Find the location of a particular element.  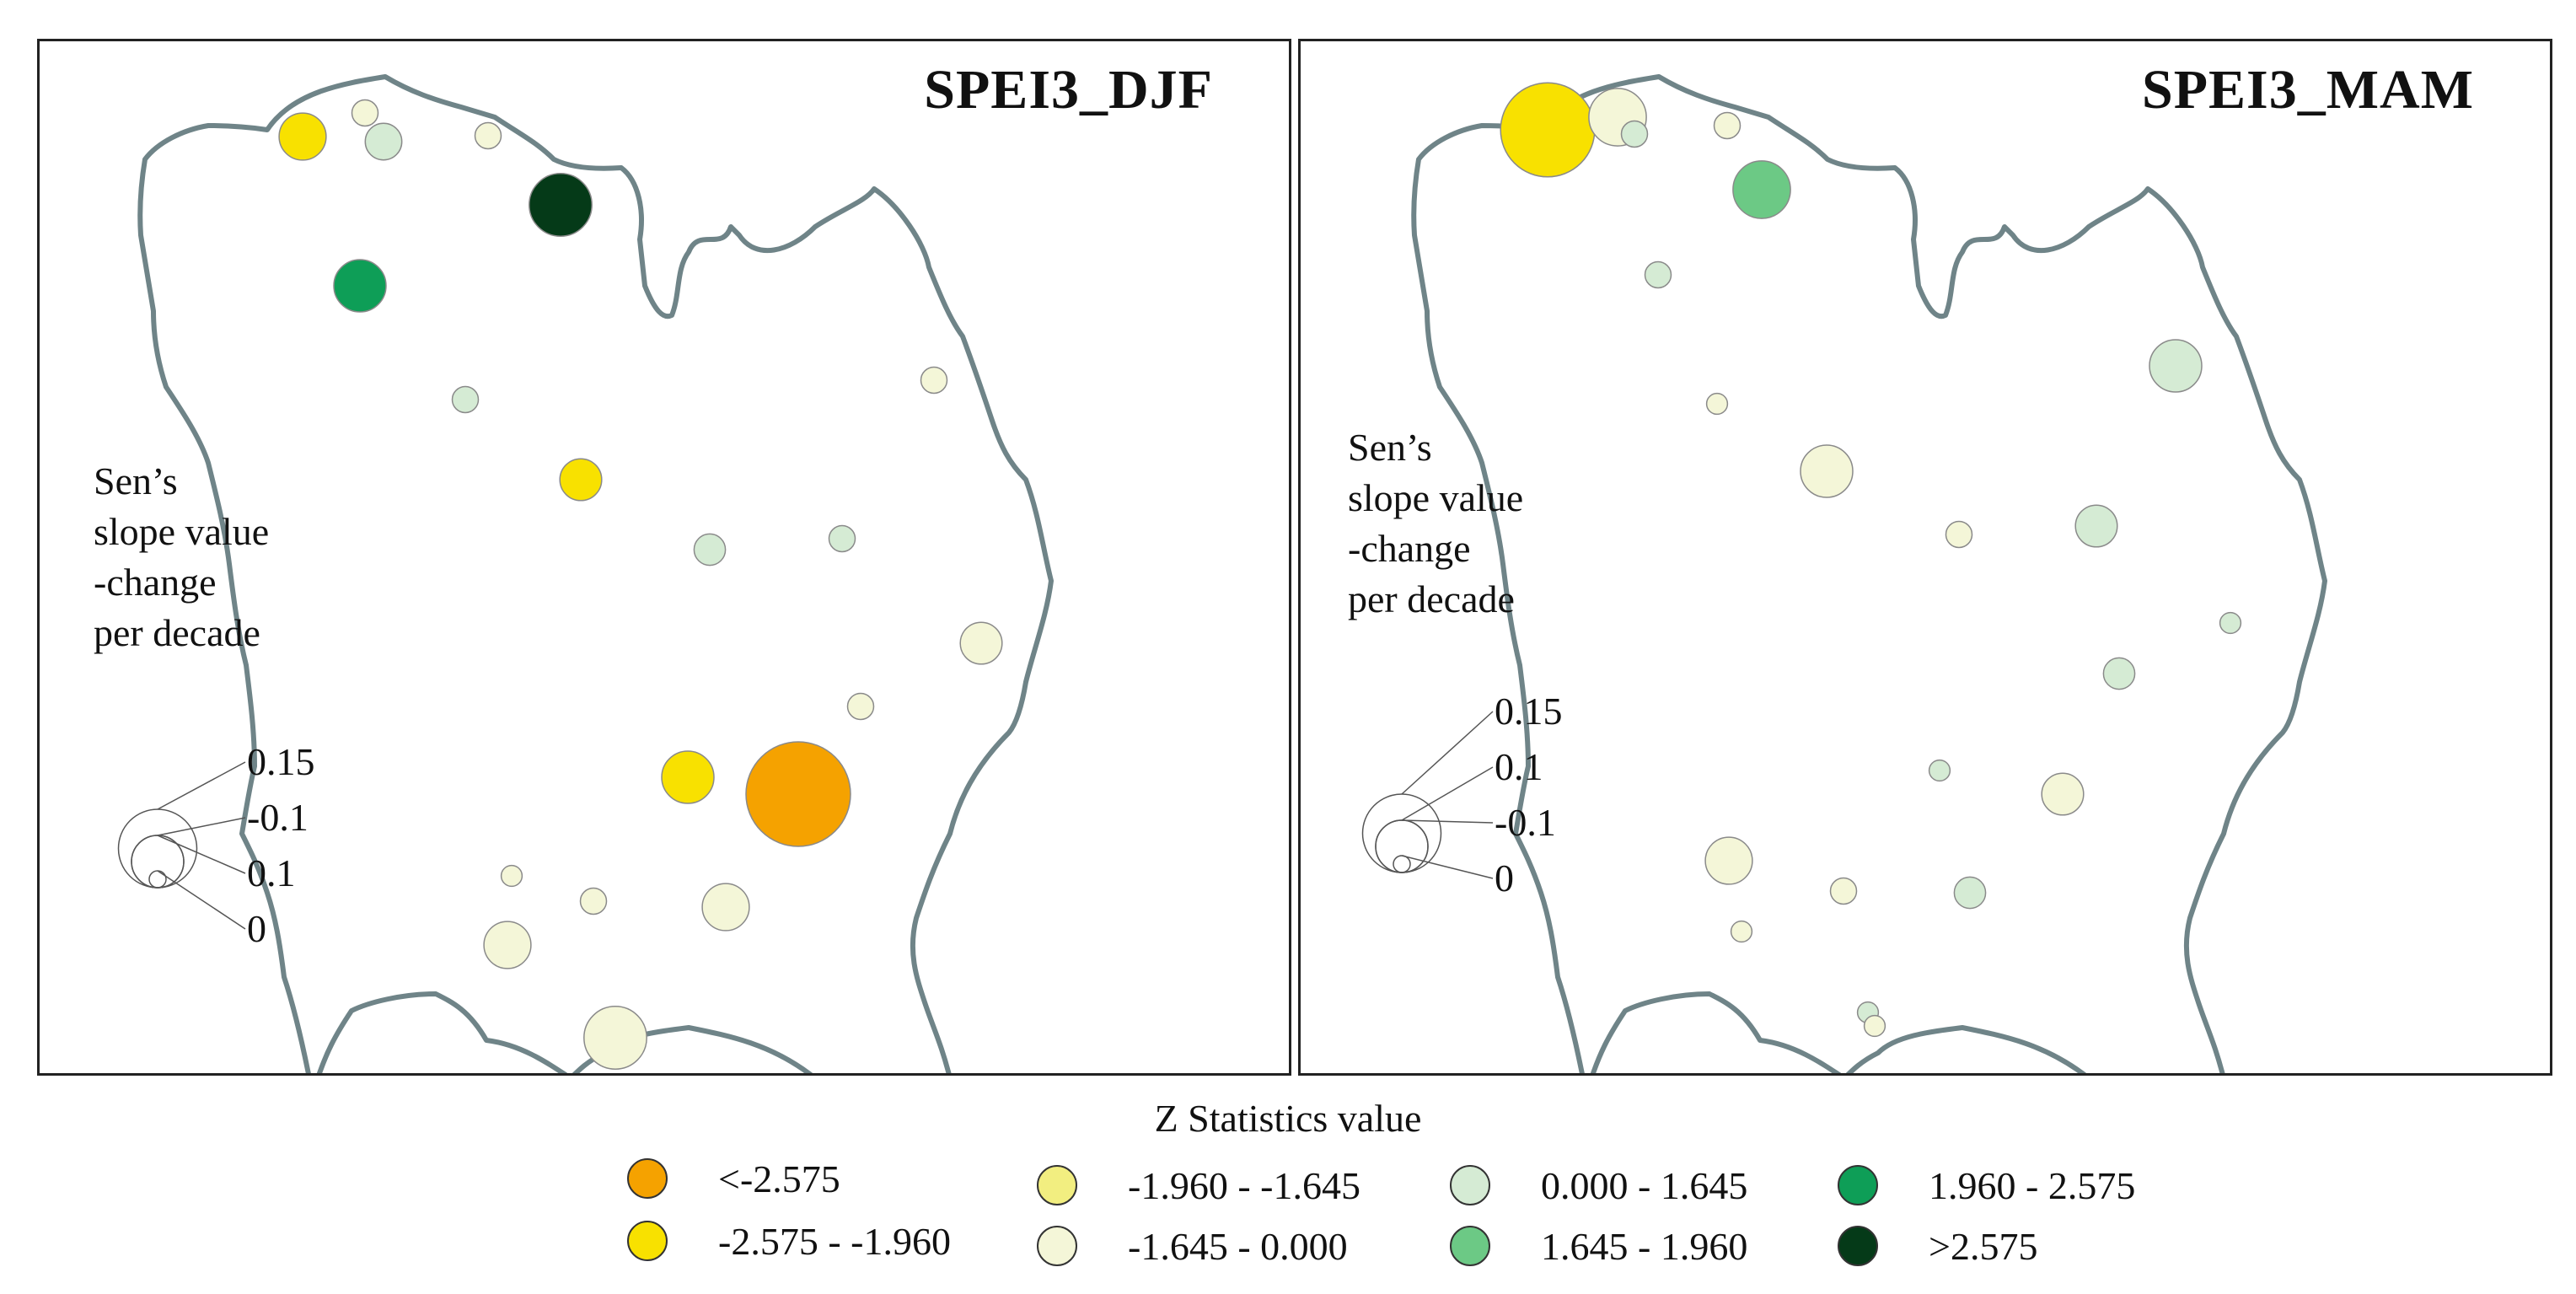

panel-title: SPEI3_DJF is located at coordinates (1068, 90).